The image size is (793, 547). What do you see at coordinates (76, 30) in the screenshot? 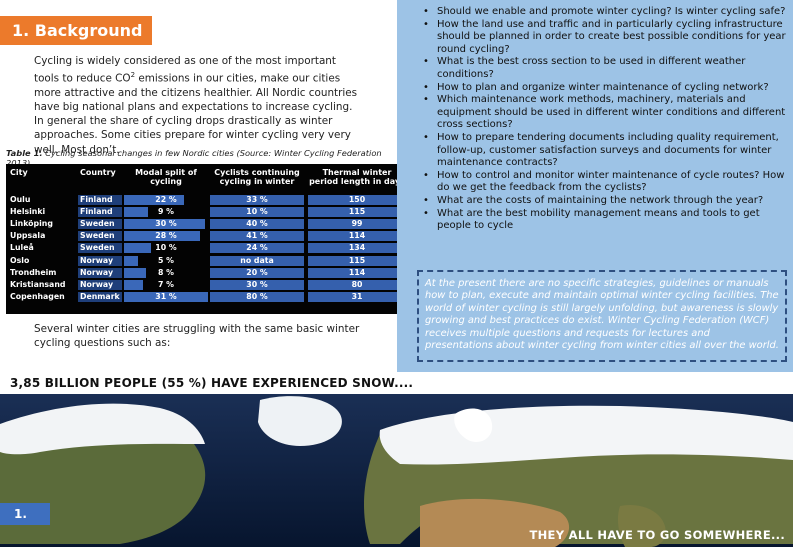
I see `section-title: 1. Background` at bounding box center [76, 30].